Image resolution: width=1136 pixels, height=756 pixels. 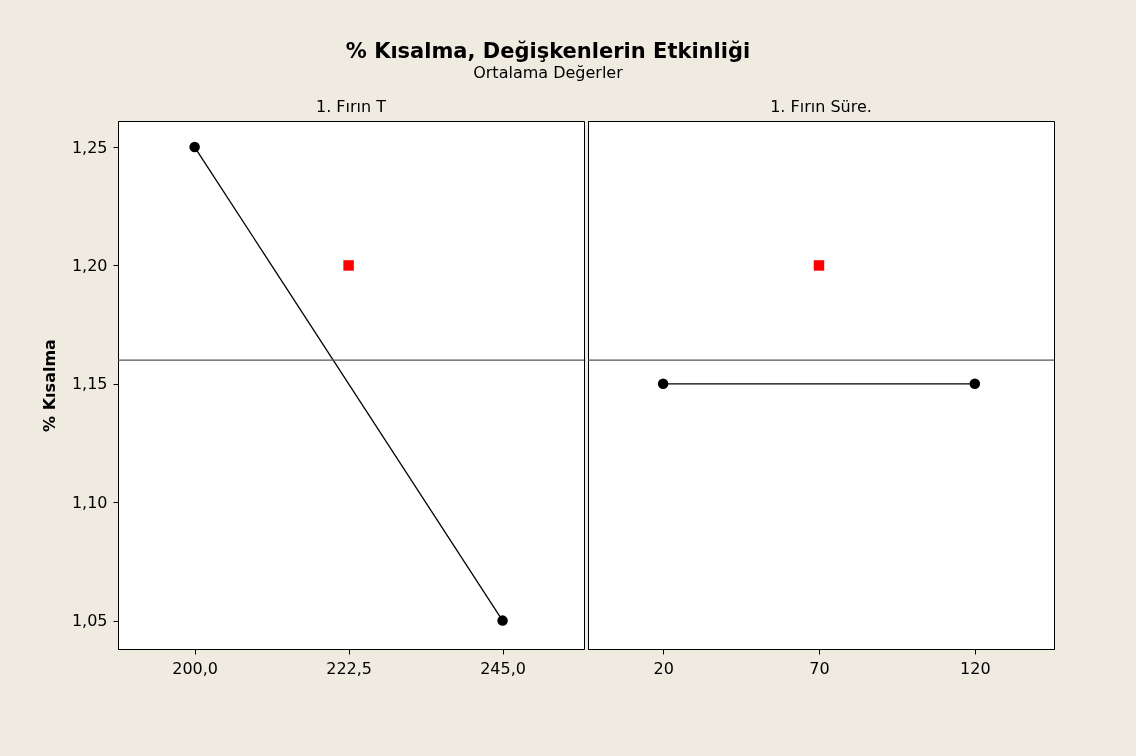 I want to click on y-tick-label: 1,15, so click(x=89, y=384).